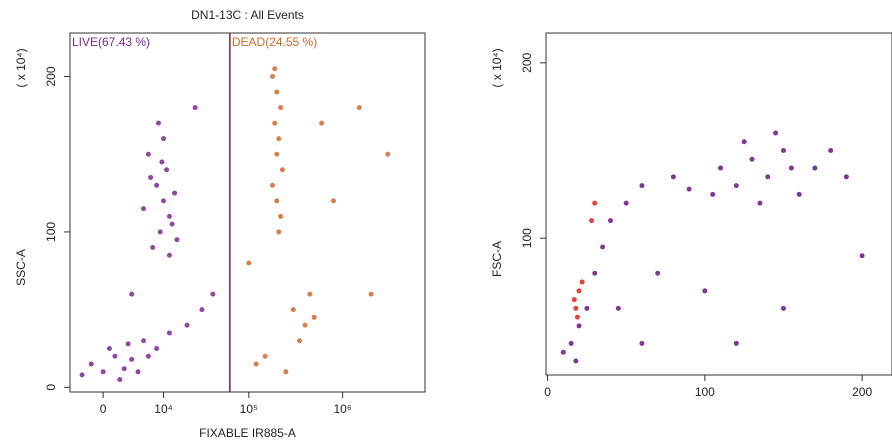 The image size is (892, 443). I want to click on x-tick-label: 100, so click(705, 392).